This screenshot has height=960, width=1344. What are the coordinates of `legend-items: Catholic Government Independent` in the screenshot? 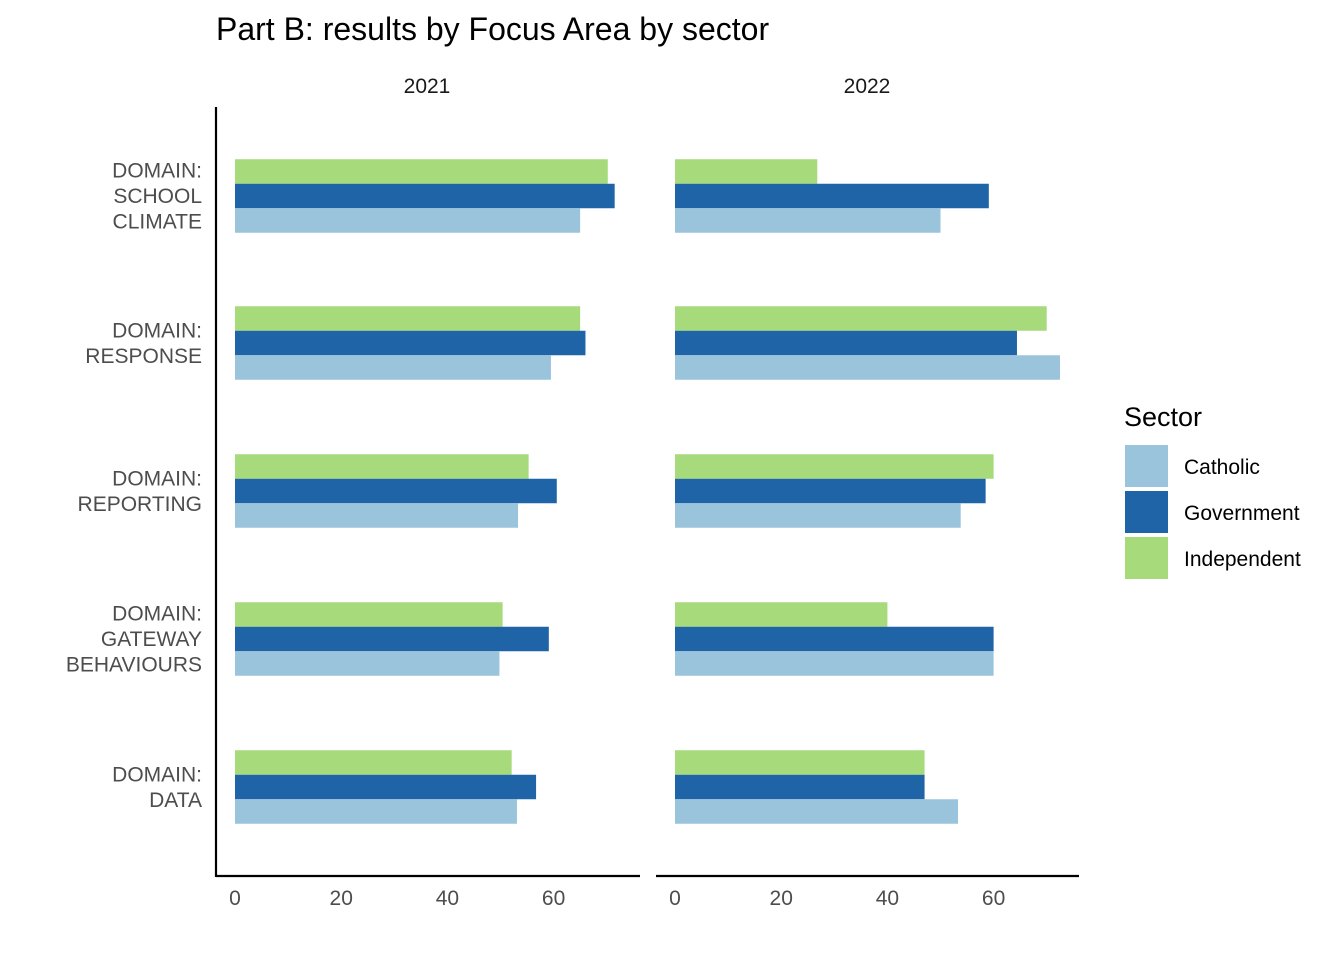 It's located at (1213, 512).